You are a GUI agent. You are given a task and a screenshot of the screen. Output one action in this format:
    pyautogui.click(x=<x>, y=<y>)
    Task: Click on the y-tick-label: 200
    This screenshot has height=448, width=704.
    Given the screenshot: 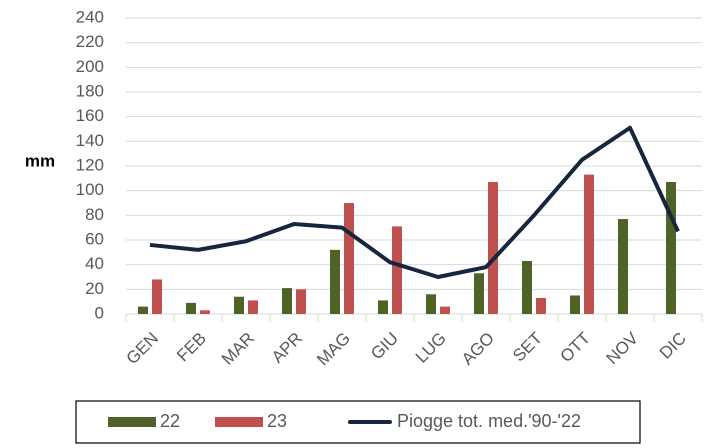 What is the action you would take?
    pyautogui.click(x=90, y=66)
    